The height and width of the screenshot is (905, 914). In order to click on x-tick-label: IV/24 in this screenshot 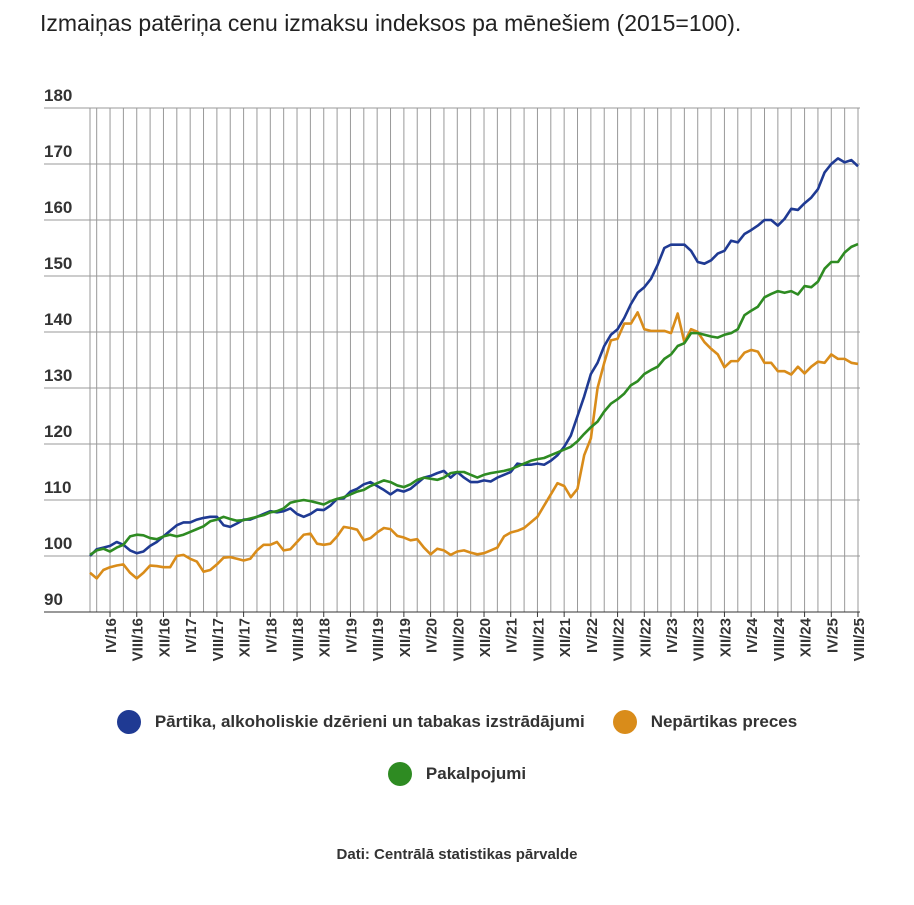, I will do `click(752, 635)`.